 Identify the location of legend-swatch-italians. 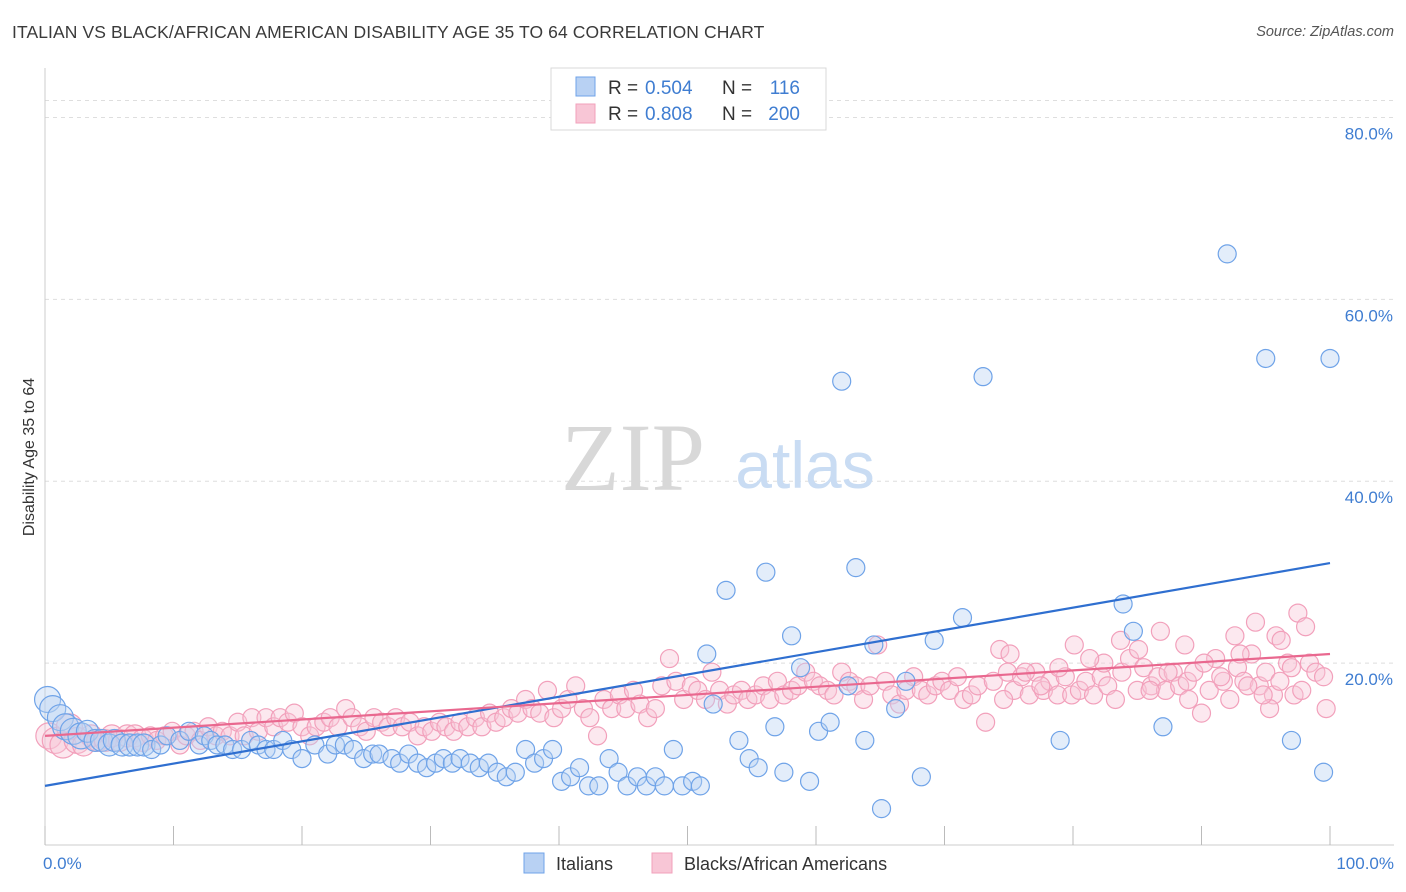
(585, 86).